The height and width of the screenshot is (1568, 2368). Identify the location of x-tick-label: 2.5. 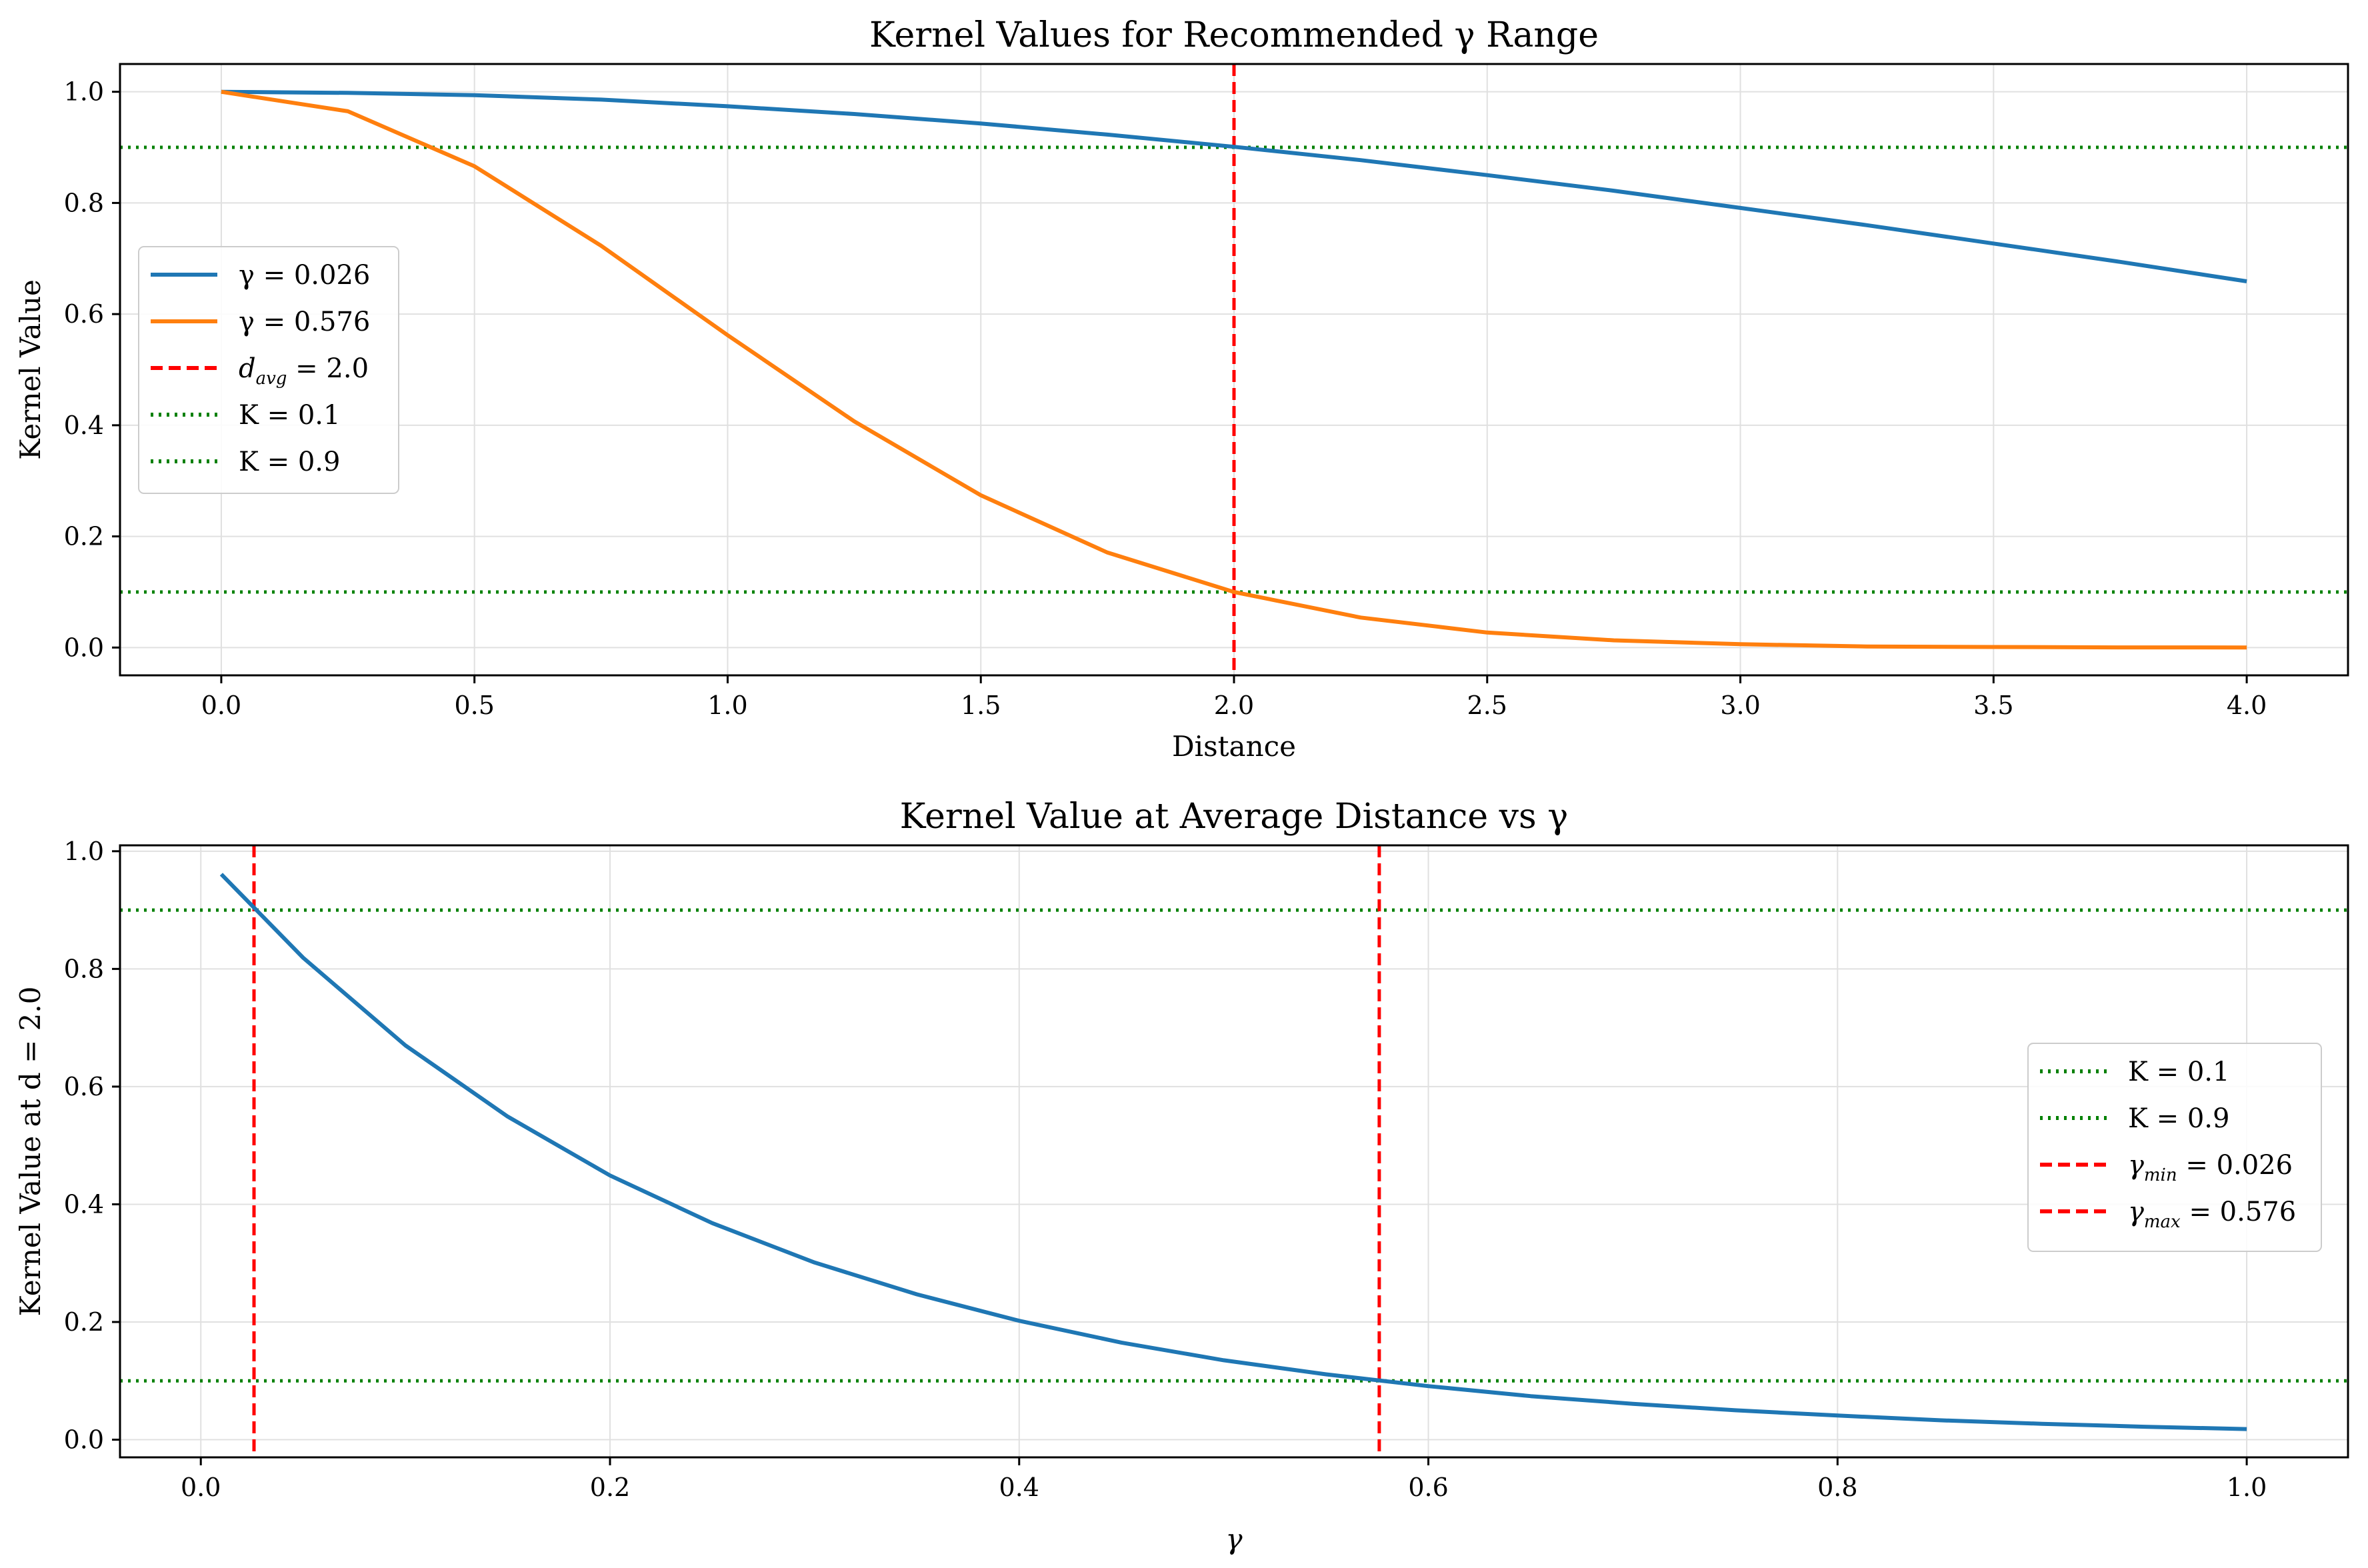
(1487, 705).